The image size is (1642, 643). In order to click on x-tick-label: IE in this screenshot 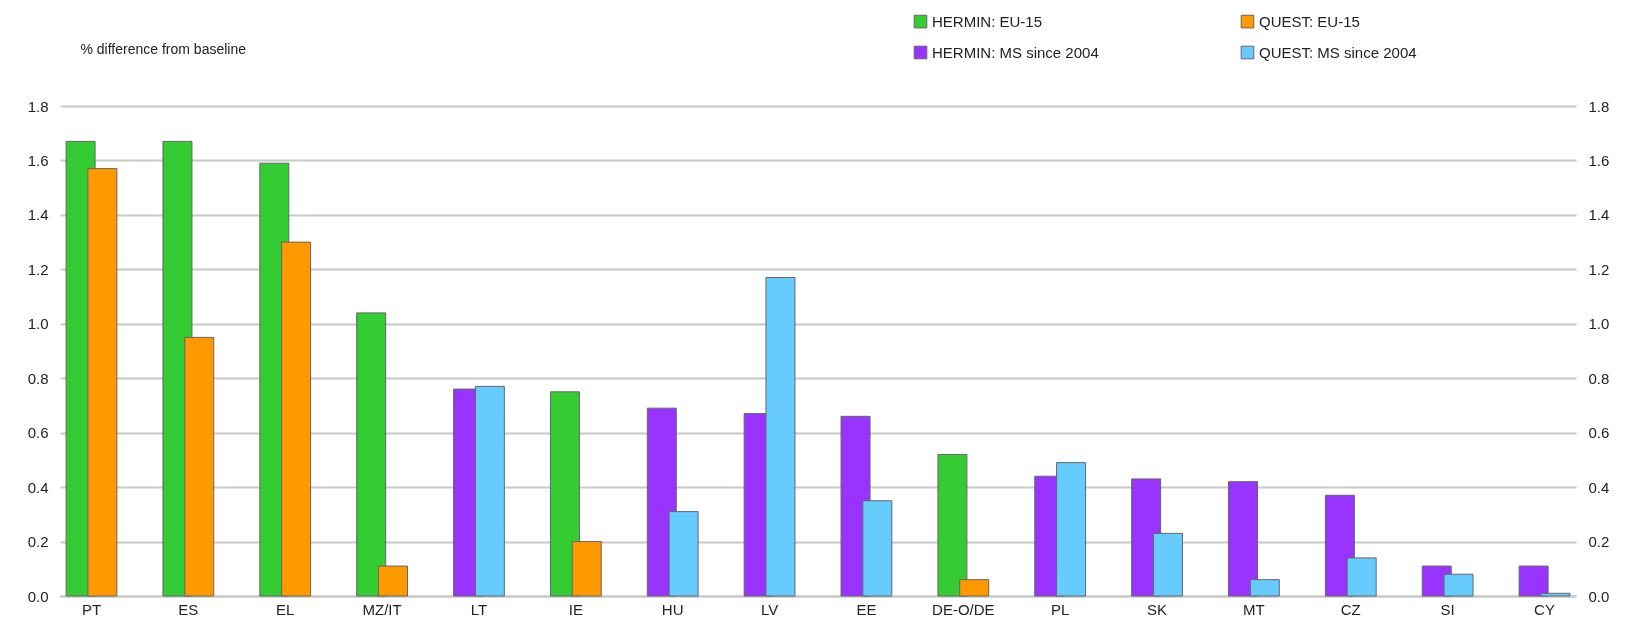, I will do `click(575, 609)`.